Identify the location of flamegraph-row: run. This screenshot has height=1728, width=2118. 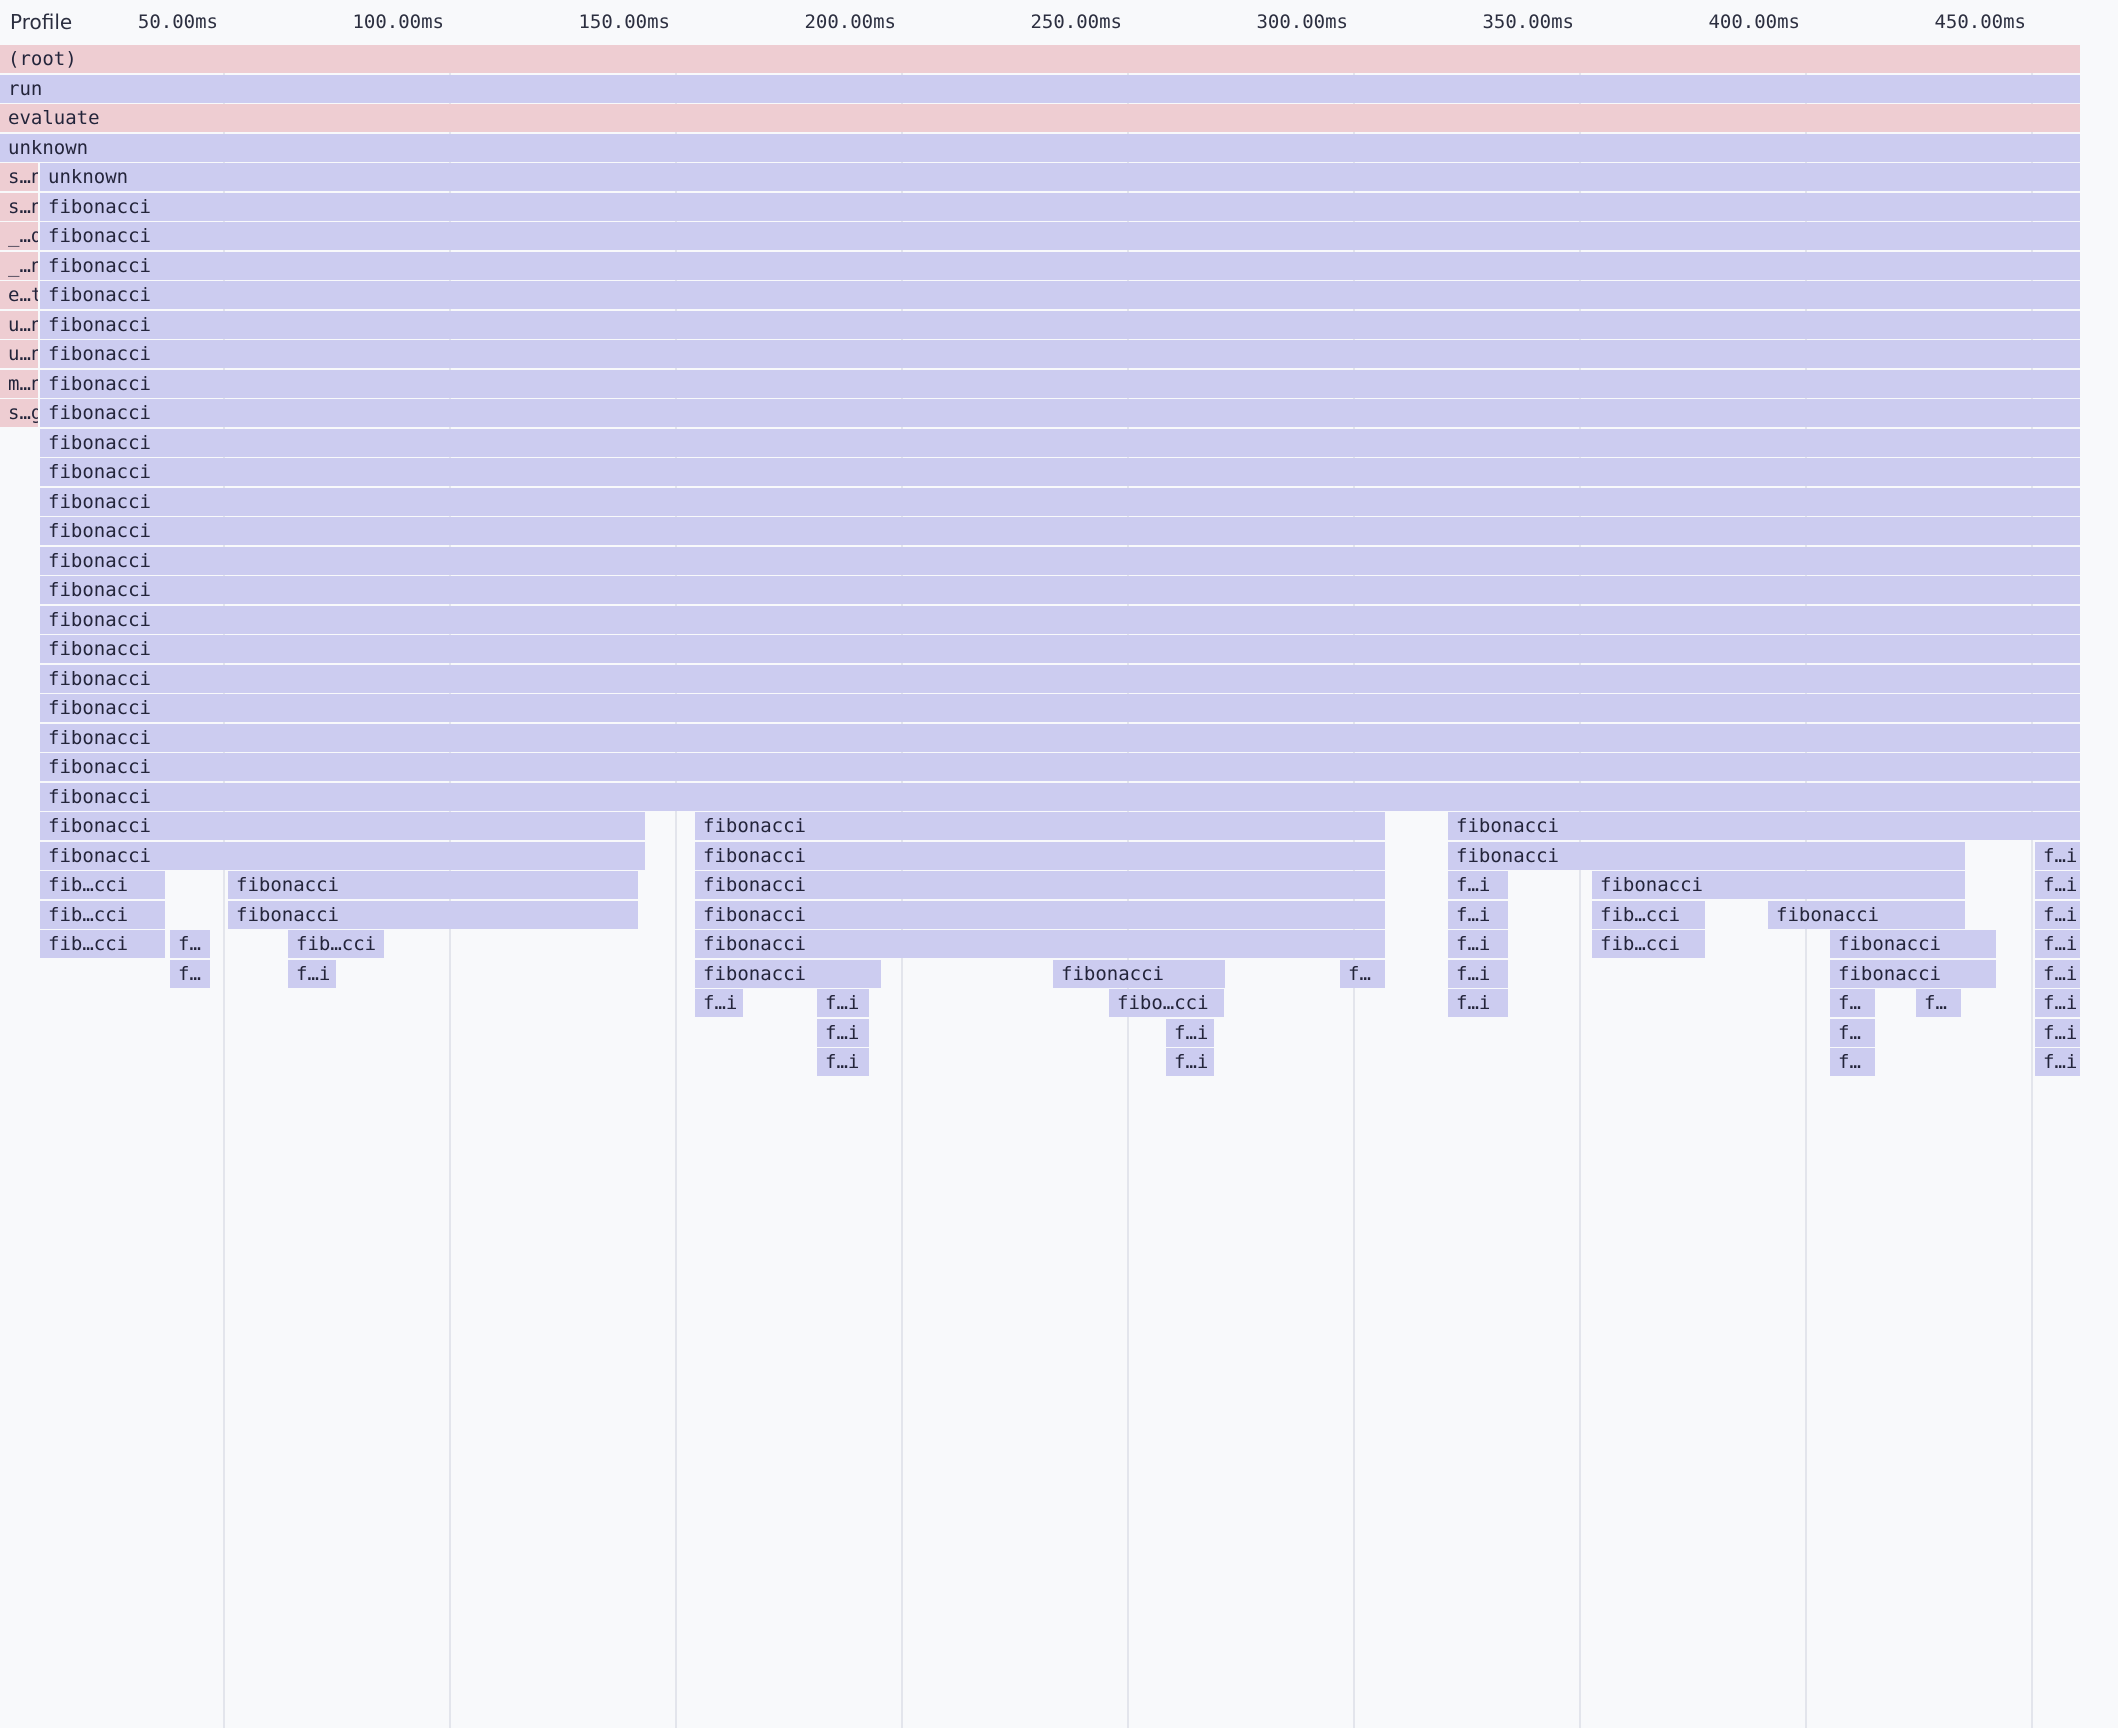
(1059, 89).